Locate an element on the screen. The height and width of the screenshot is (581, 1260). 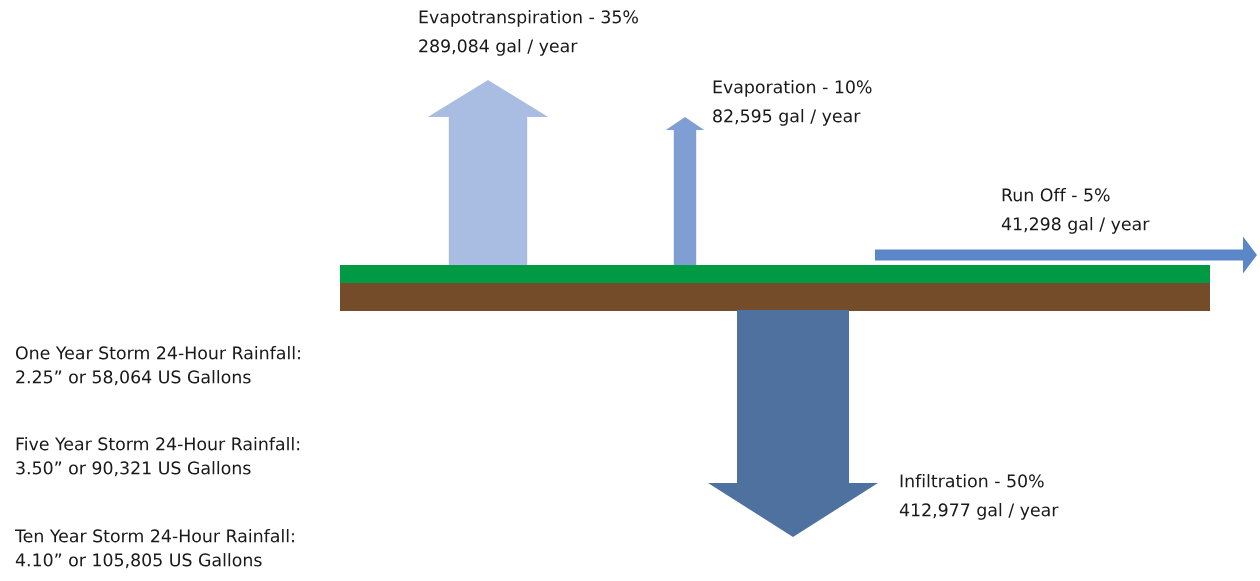
data-label: 289,084 gal / year is located at coordinates (498, 47).